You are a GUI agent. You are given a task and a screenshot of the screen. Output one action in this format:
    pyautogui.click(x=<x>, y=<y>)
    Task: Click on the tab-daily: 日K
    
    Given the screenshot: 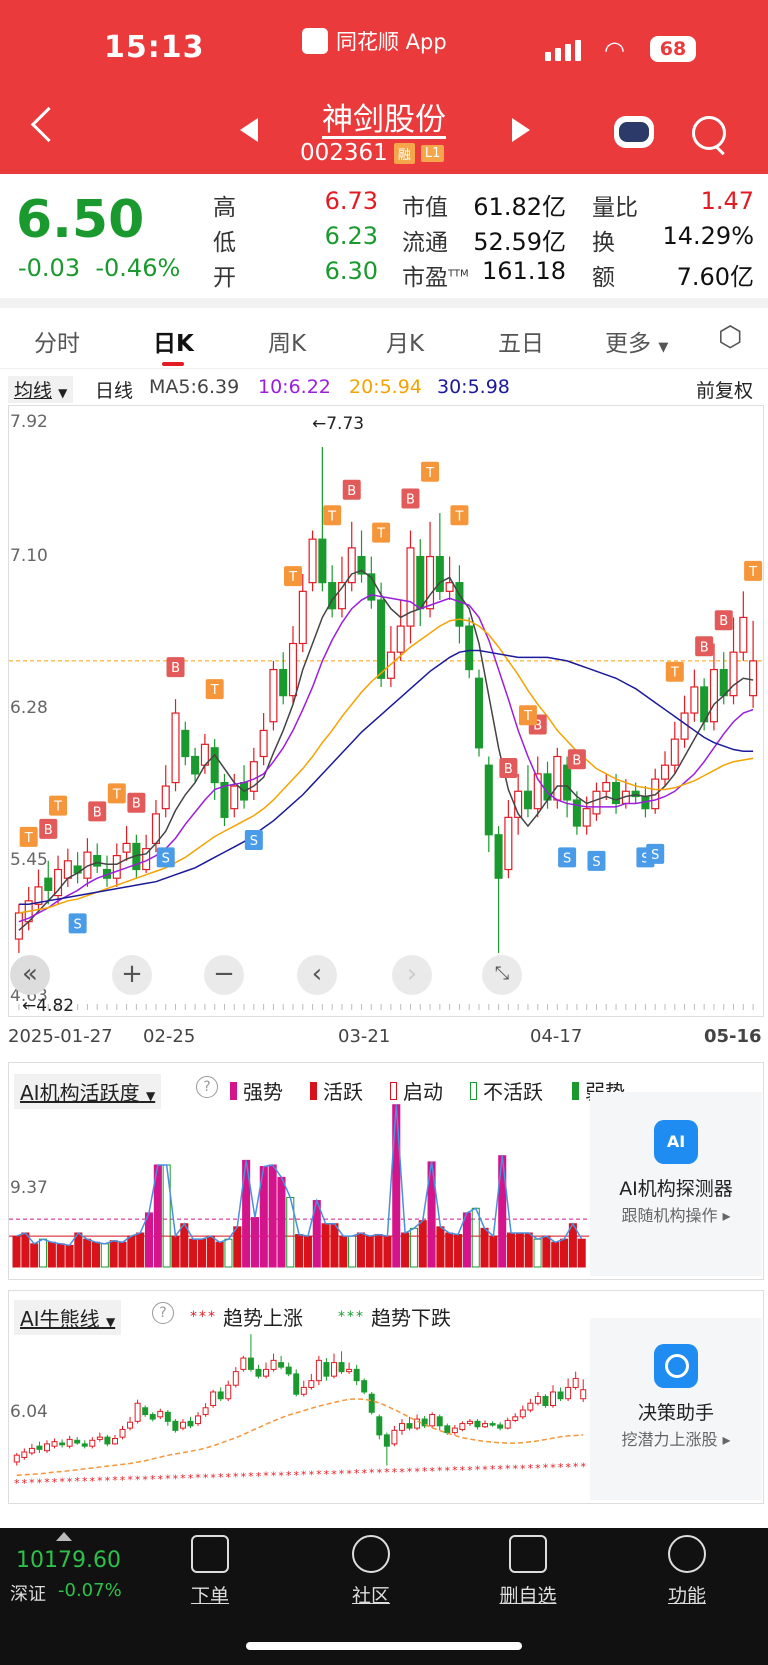 What is the action you would take?
    pyautogui.click(x=173, y=344)
    